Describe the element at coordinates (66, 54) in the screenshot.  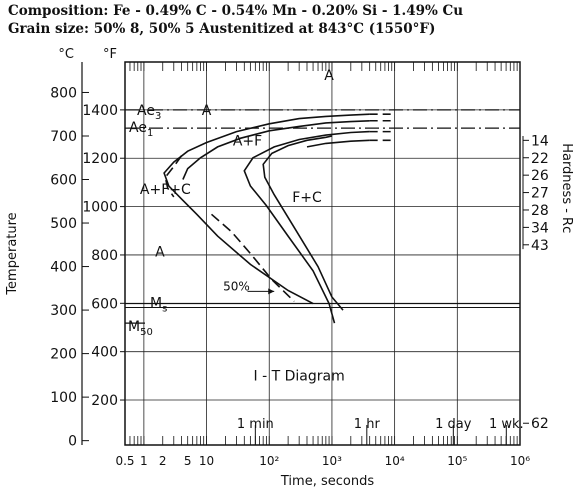
I see `celsius-unit-label: °C` at that location.